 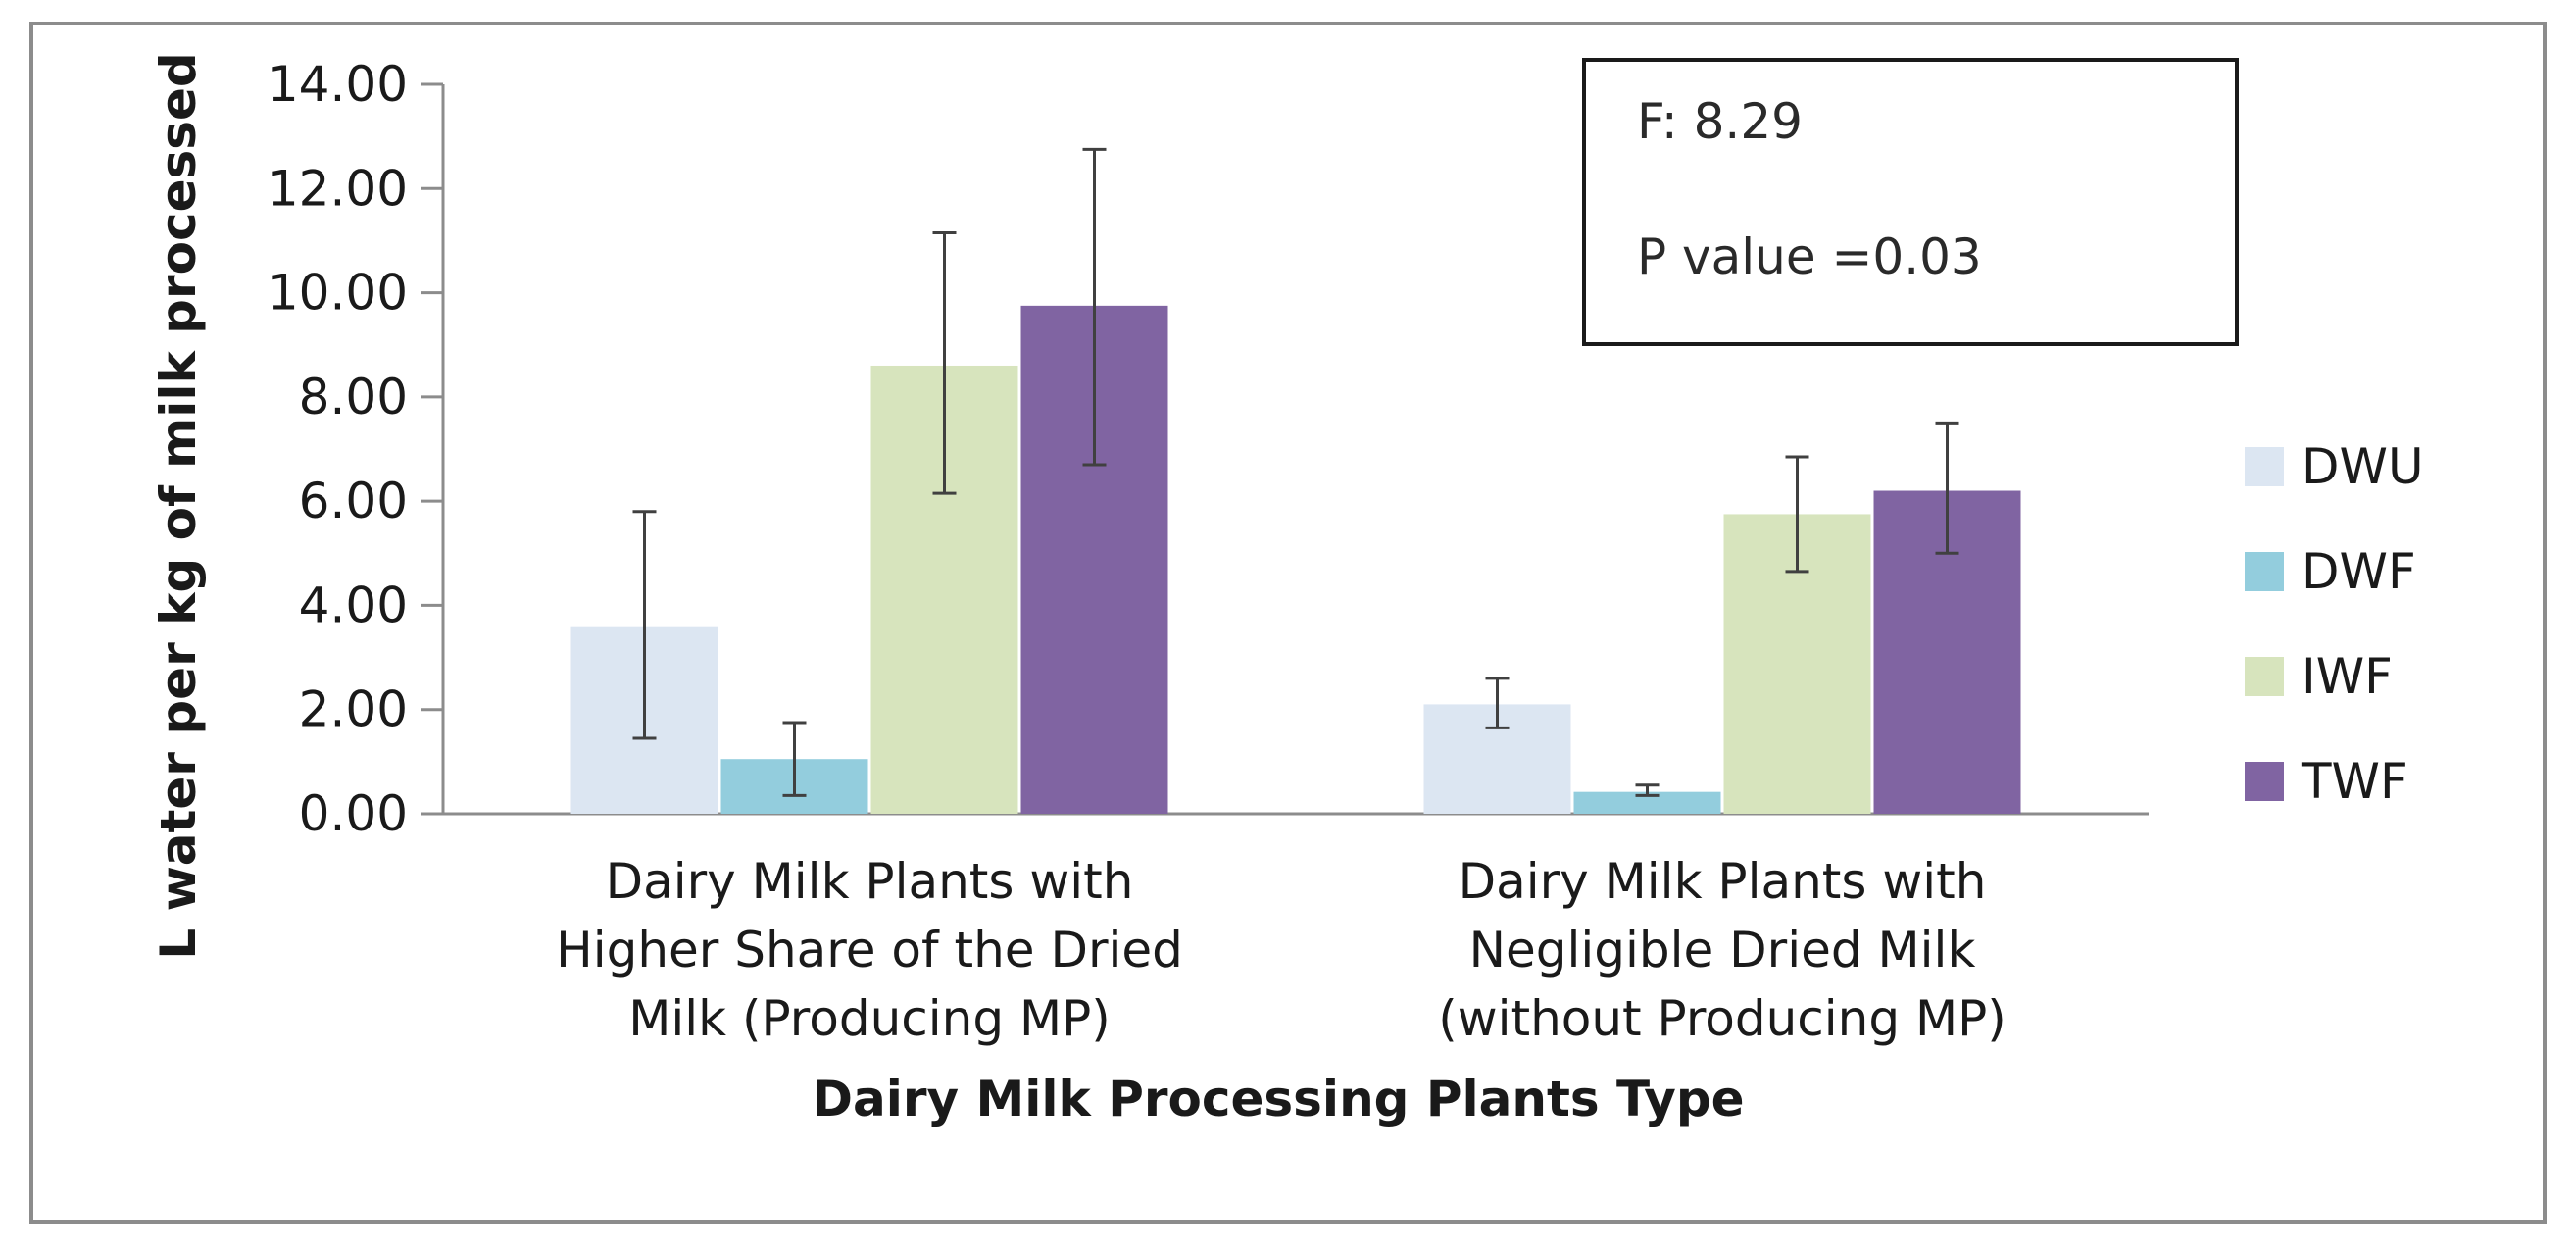 I want to click on legend-label-dwu: DWU, so click(x=2363, y=466).